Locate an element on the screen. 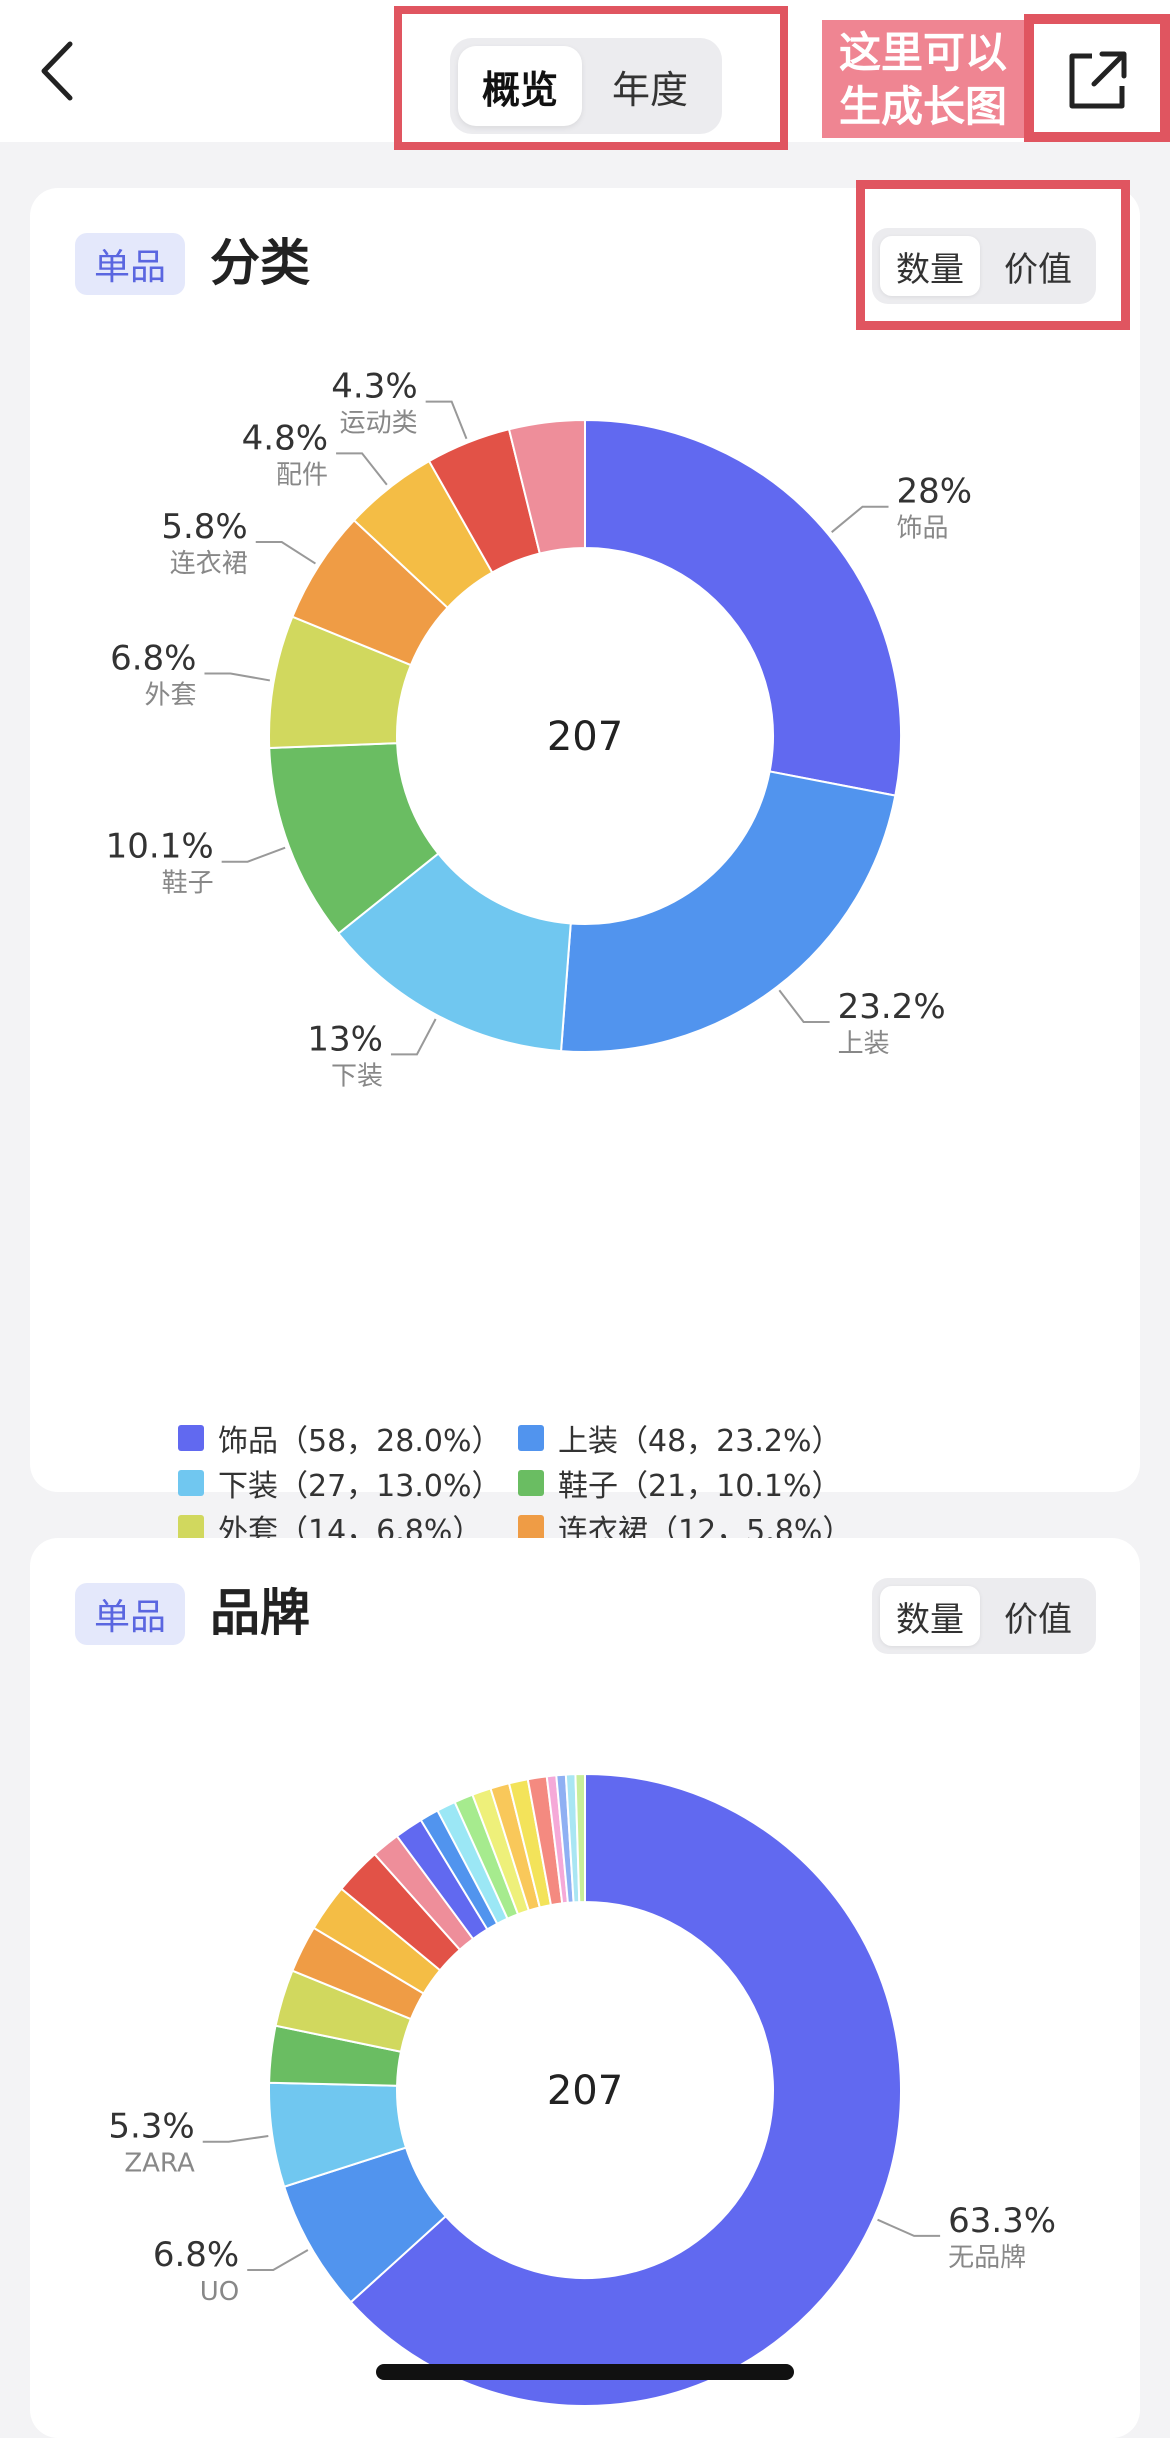  pie-name-label: 下装 is located at coordinates (357, 1076).